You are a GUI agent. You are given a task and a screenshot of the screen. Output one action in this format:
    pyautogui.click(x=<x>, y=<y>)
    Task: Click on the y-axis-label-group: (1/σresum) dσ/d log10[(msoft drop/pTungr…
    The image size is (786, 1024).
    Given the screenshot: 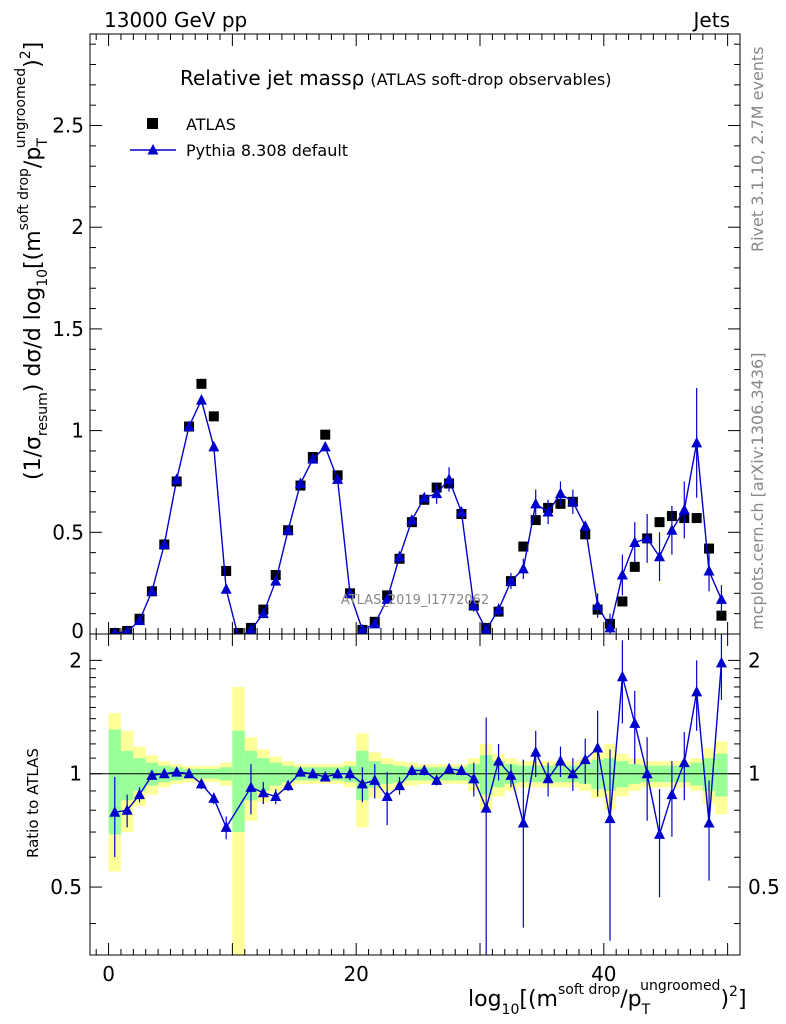 What is the action you would take?
    pyautogui.click(x=32, y=261)
    